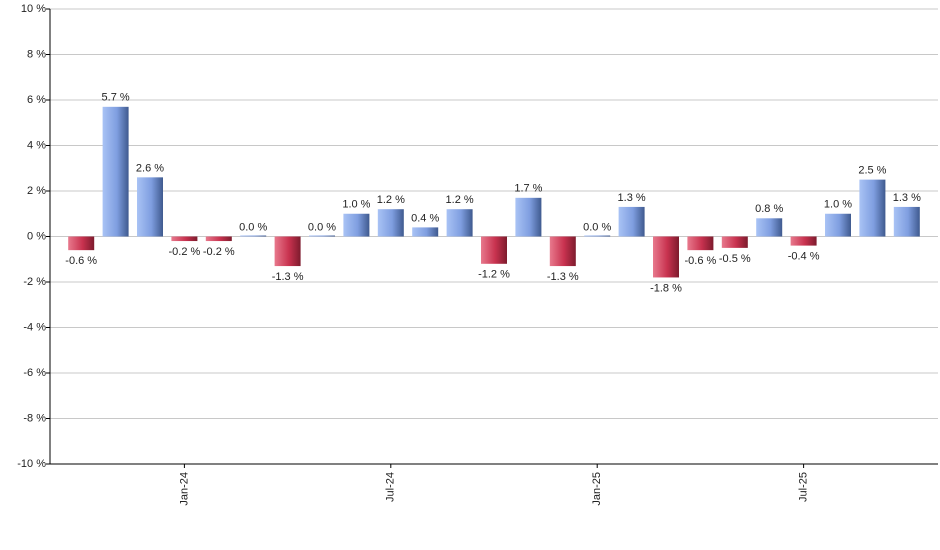 This screenshot has height=550, width=940. I want to click on y-tick-label: 8 %, so click(36, 54).